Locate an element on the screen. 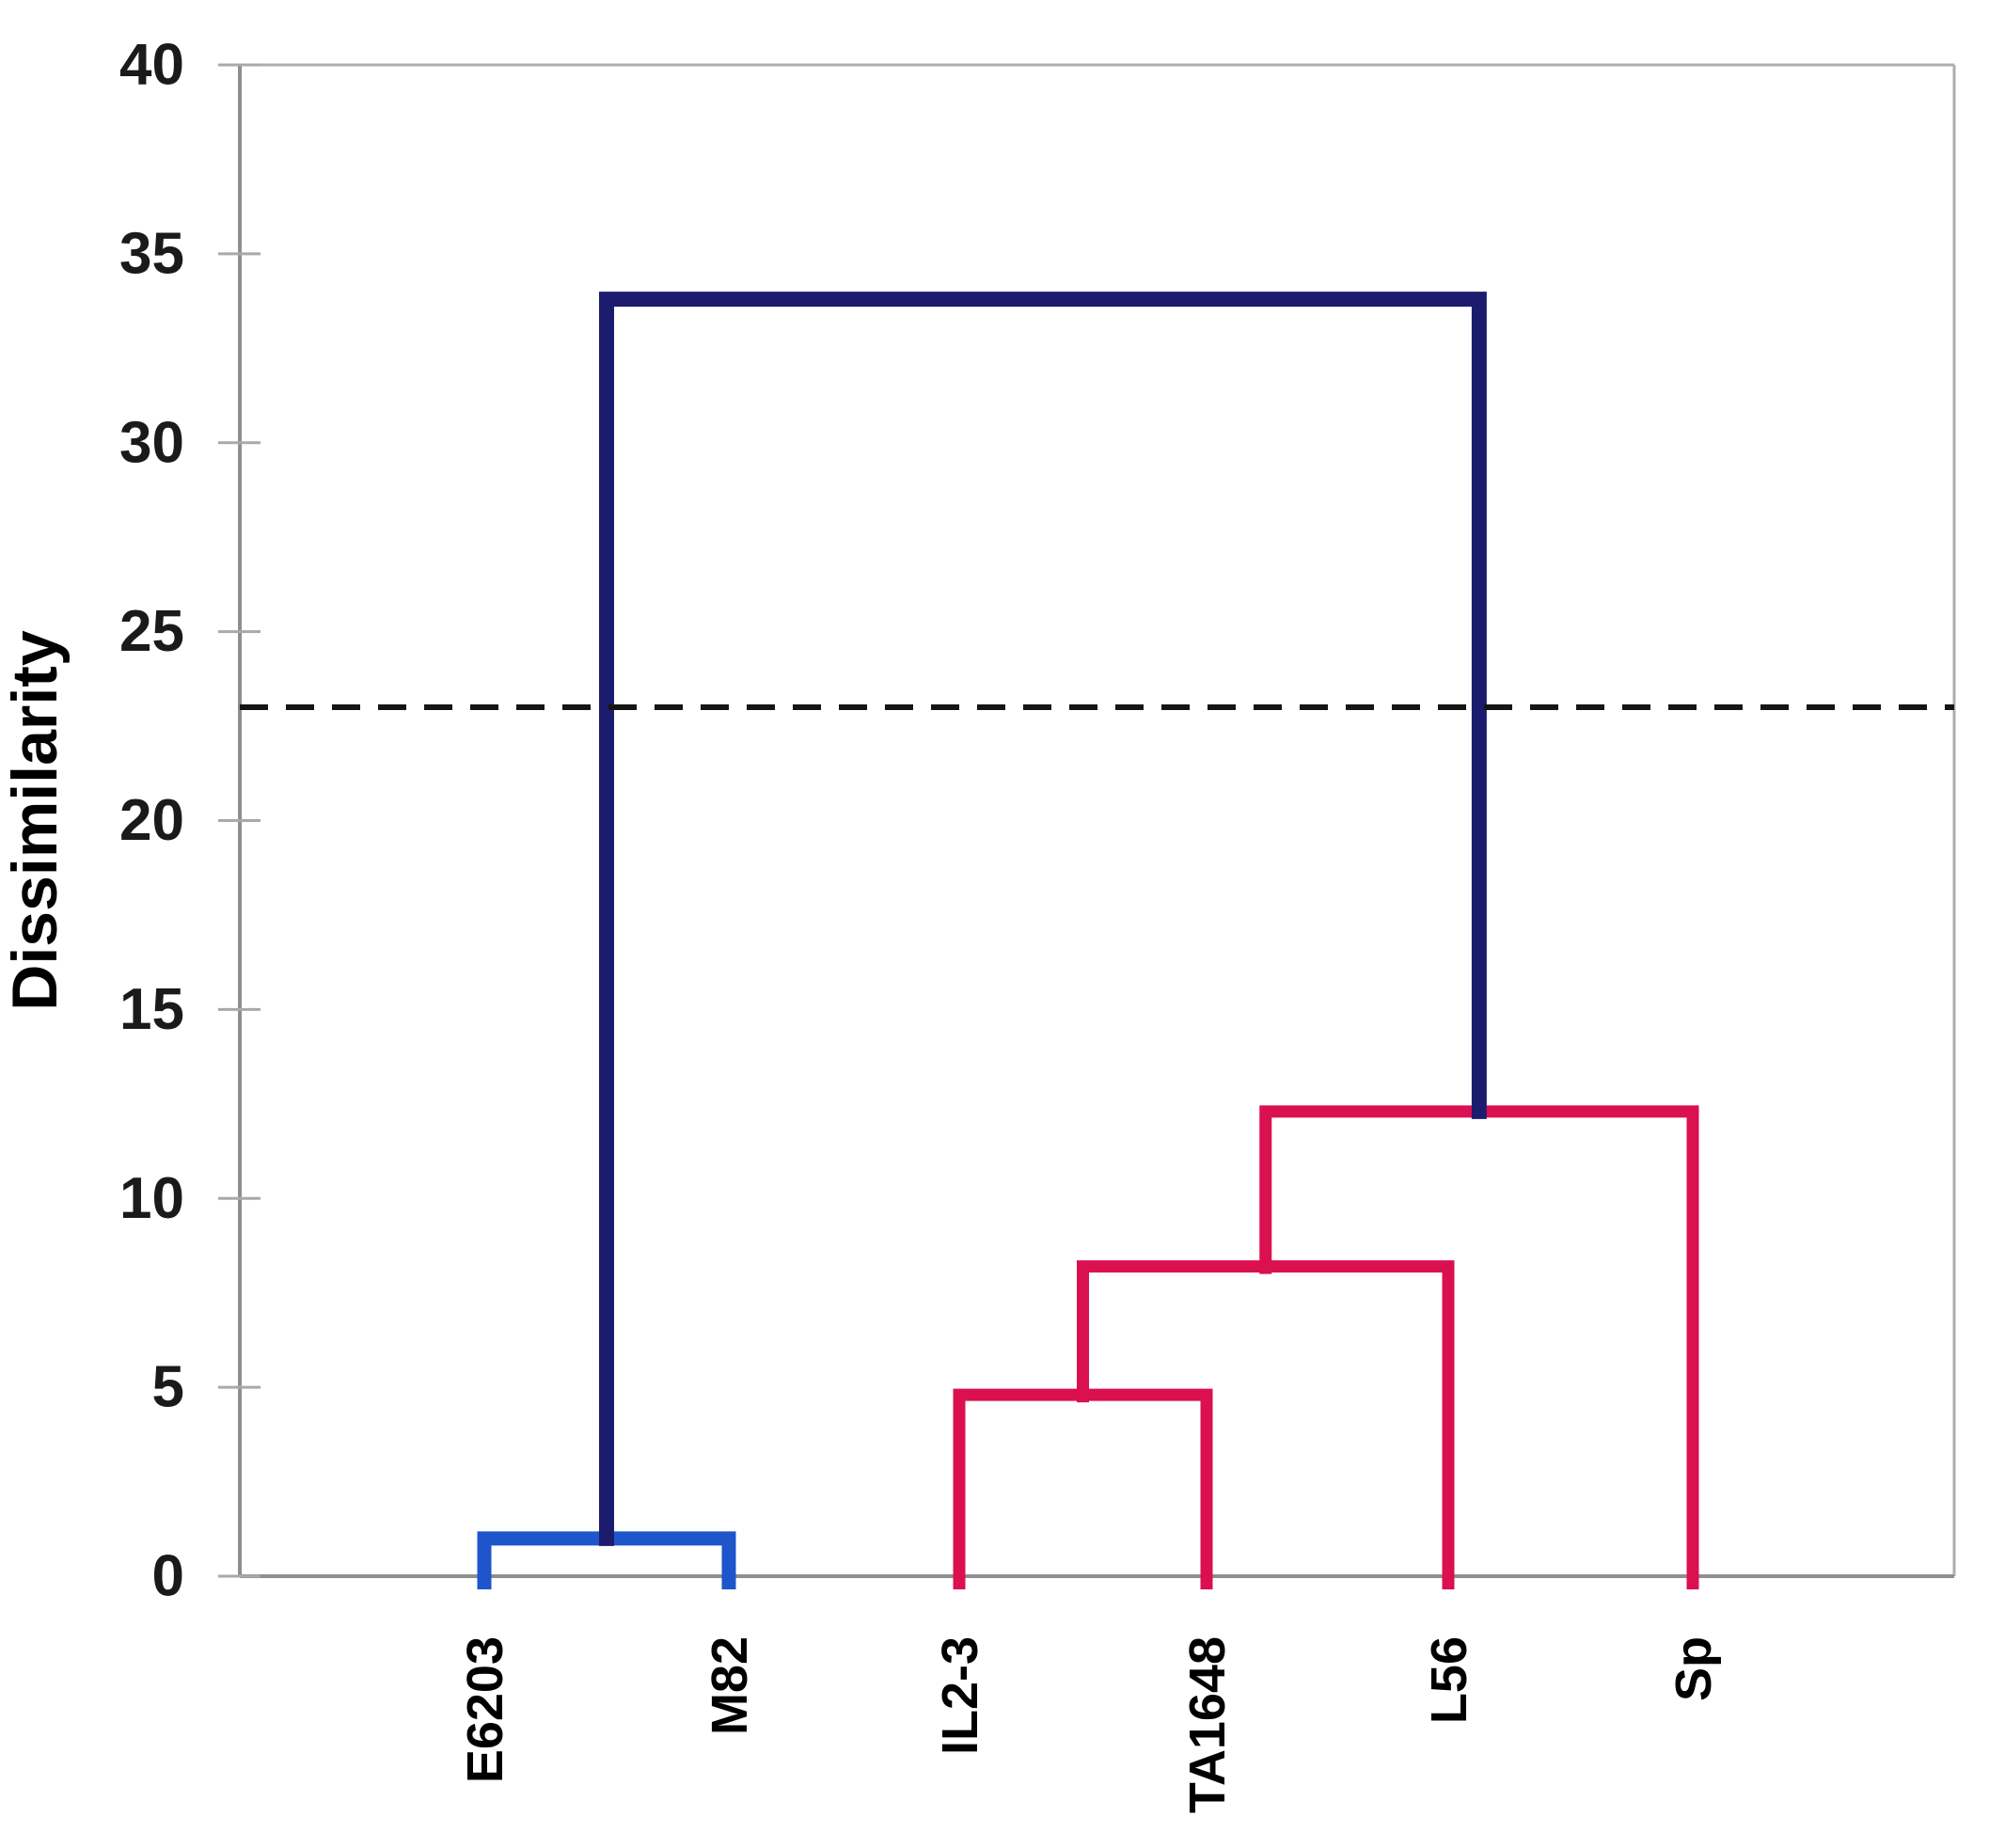  cluster-link-red-join-with-L56 is located at coordinates (1266, 1424).